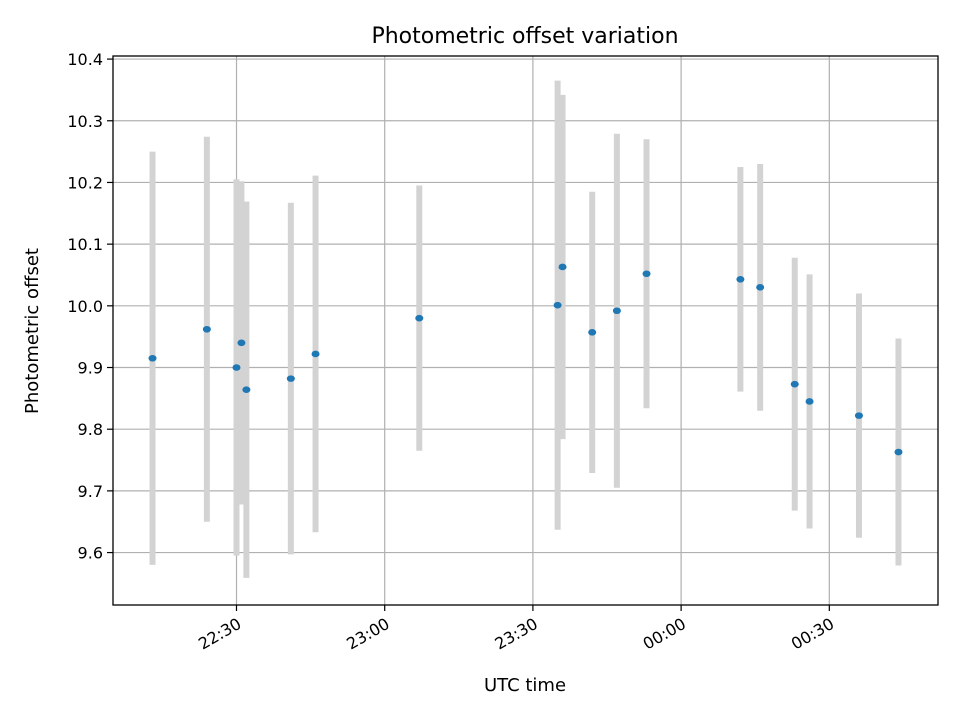 The width and height of the screenshot is (960, 720). What do you see at coordinates (32, 331) in the screenshot?
I see `y-axis-label: Photometric offset` at bounding box center [32, 331].